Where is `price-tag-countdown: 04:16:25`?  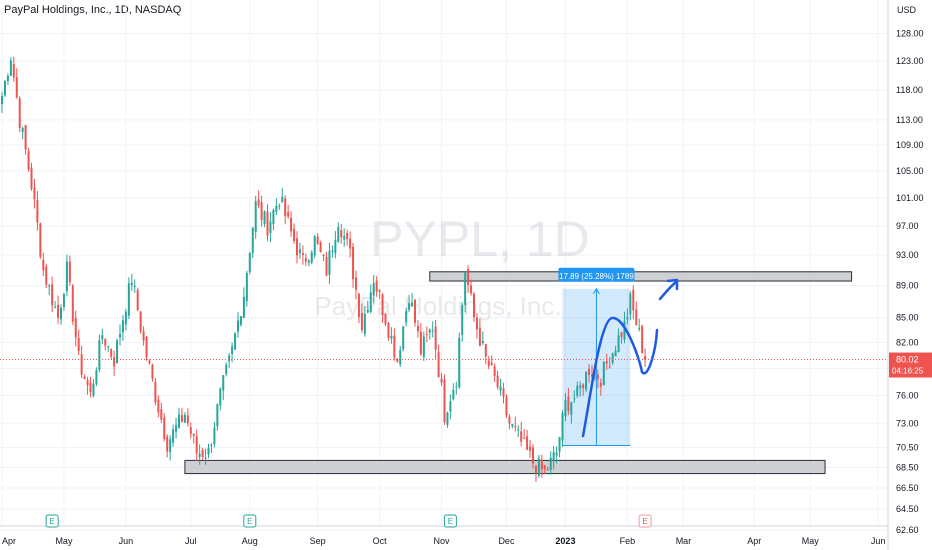
price-tag-countdown: 04:16:25 is located at coordinates (908, 371).